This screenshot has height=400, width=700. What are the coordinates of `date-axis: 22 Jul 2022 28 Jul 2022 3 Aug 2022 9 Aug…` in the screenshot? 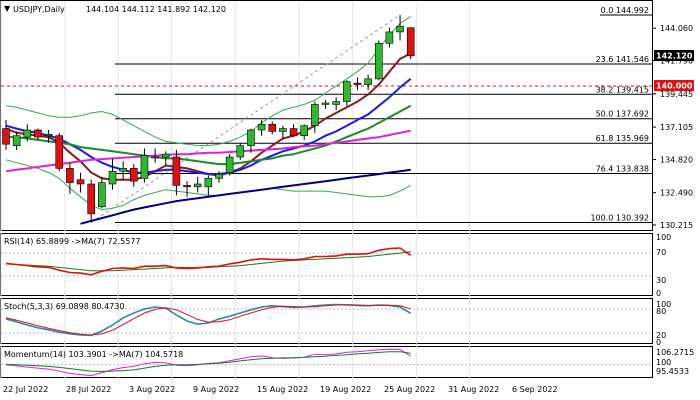 It's located at (280, 389).